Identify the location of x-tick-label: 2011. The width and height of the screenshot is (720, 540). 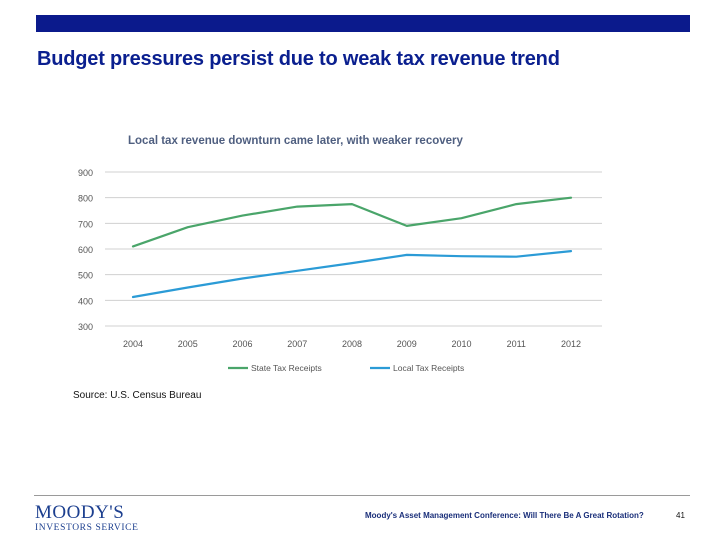
(516, 344).